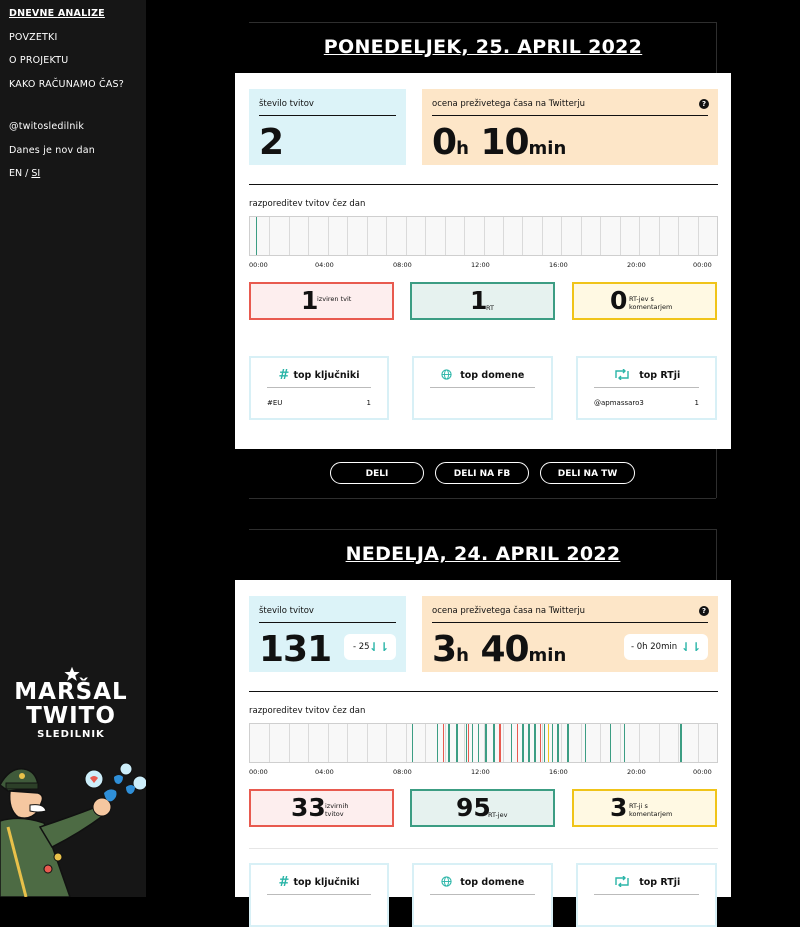 The image size is (800, 927). I want to click on language-switch: EN / SI, so click(66, 173).